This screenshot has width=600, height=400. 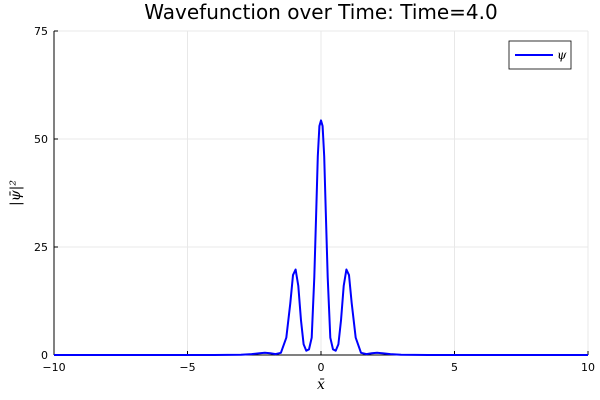 What do you see at coordinates (53, 367) in the screenshot?
I see `x-tick-label: −10` at bounding box center [53, 367].